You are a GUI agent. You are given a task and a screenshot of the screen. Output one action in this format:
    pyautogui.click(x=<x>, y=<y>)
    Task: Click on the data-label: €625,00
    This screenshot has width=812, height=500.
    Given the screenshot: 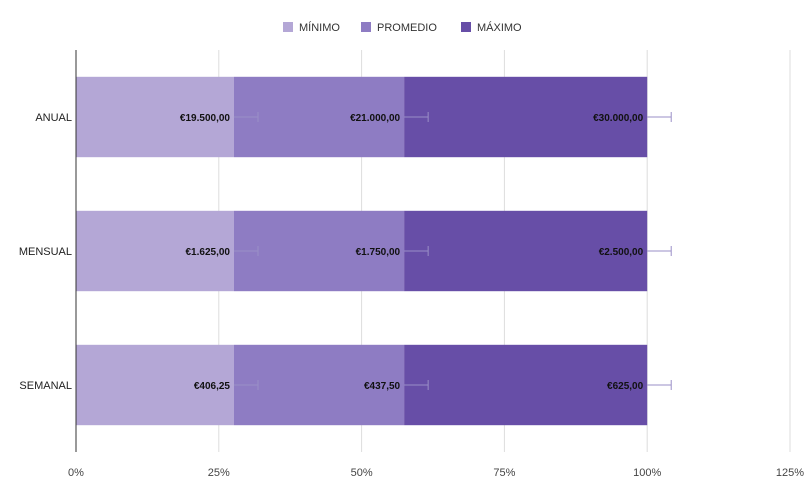 What is the action you would take?
    pyautogui.click(x=625, y=386)
    